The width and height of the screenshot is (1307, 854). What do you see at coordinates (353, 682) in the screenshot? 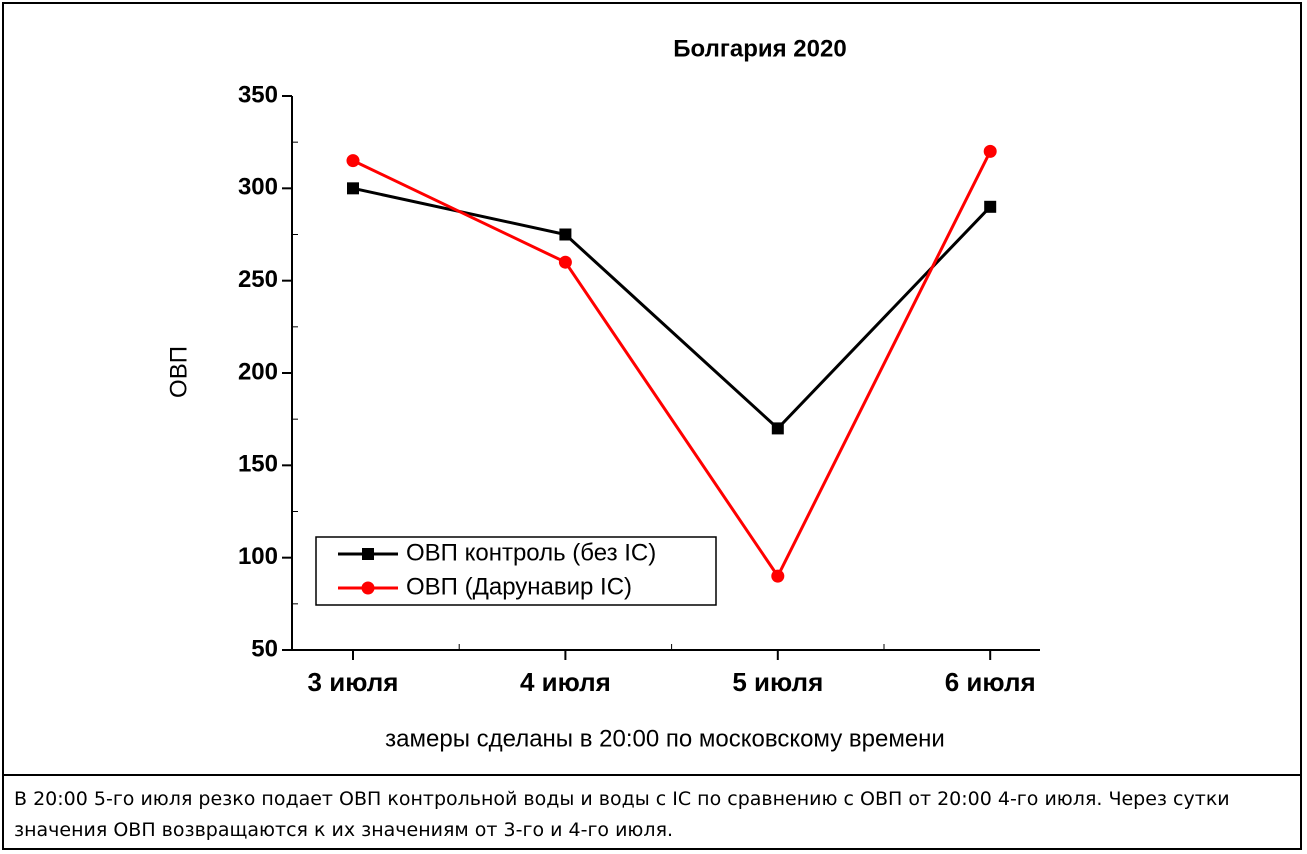
I see `x-tick-label: 3 июля` at bounding box center [353, 682].